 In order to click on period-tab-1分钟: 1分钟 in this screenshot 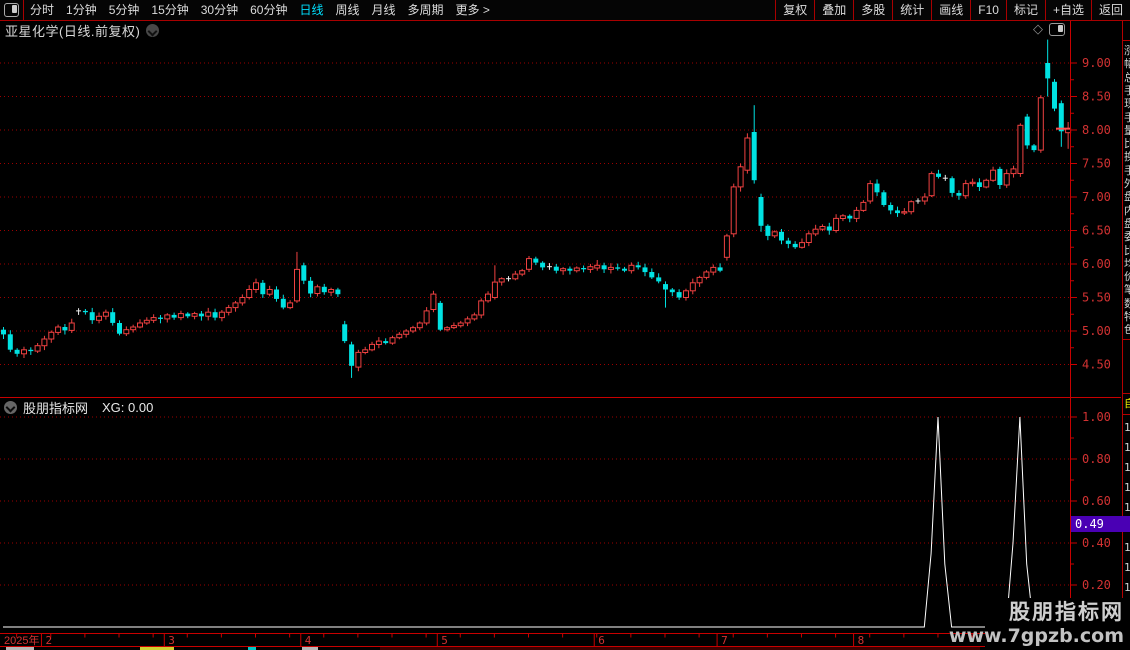, I will do `click(81, 10)`.